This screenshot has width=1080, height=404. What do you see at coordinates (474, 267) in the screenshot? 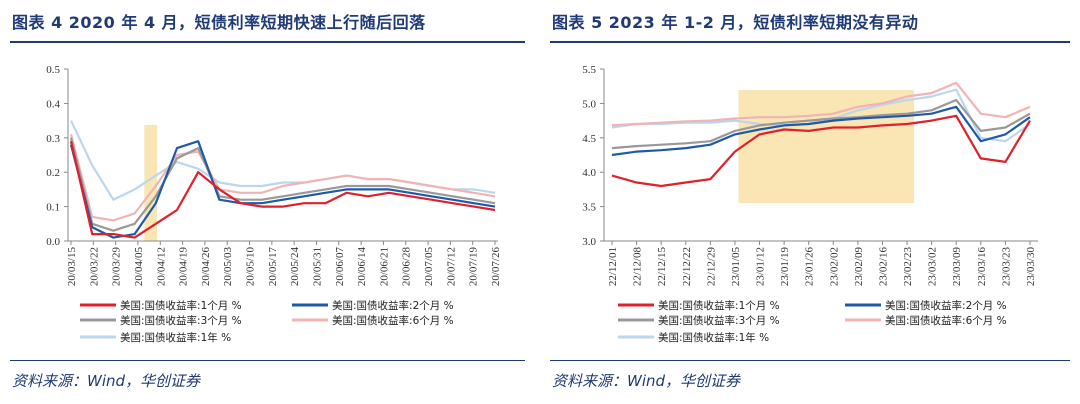
I see `left-x-tick-label: 20/07/19` at bounding box center [474, 267].